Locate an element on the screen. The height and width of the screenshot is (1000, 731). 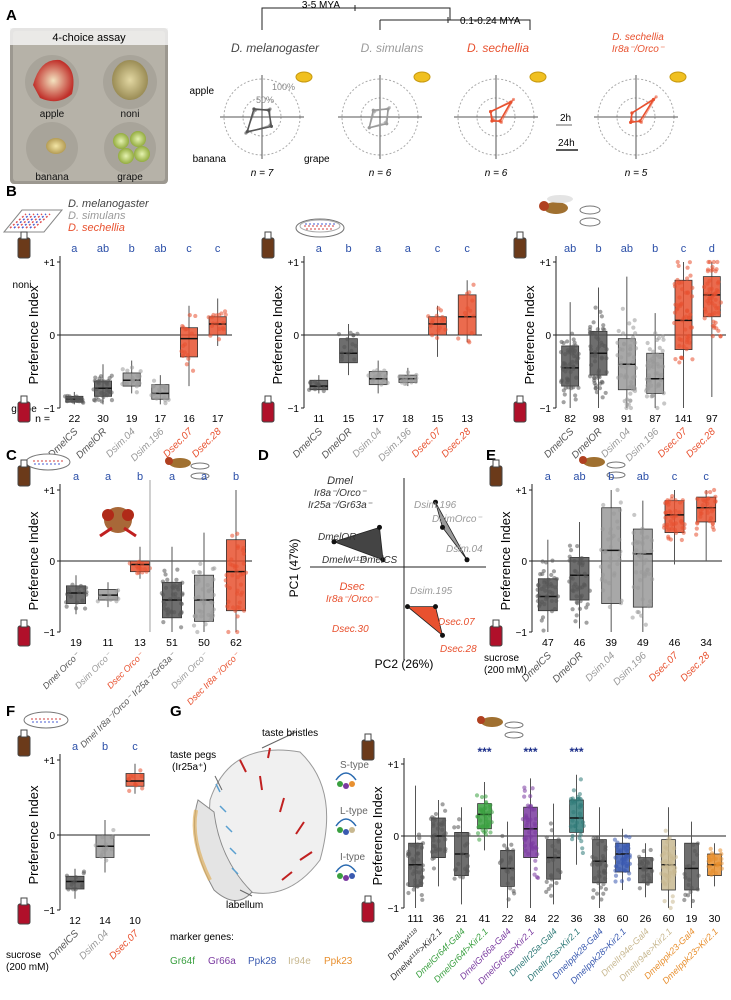
n-count: 91 is located at coordinates (627, 419).